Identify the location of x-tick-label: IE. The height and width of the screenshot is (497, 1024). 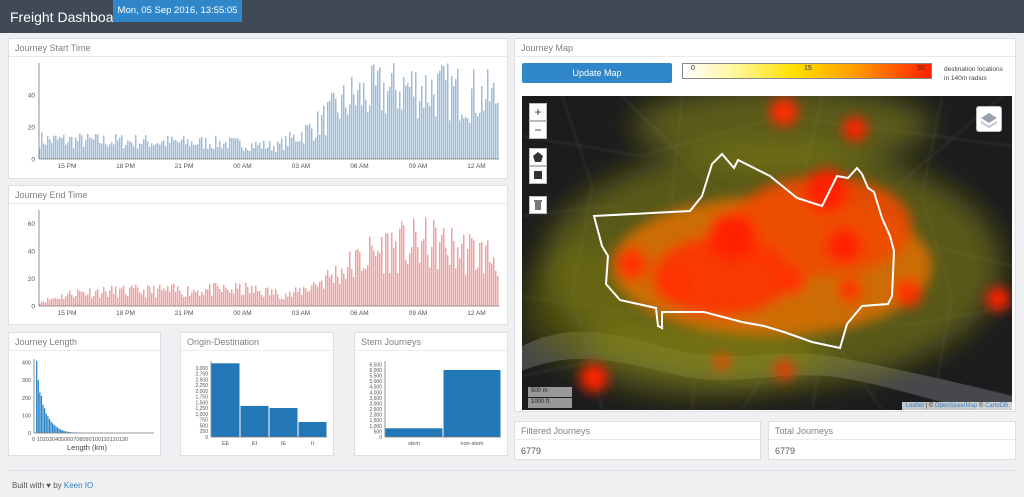
(284, 444).